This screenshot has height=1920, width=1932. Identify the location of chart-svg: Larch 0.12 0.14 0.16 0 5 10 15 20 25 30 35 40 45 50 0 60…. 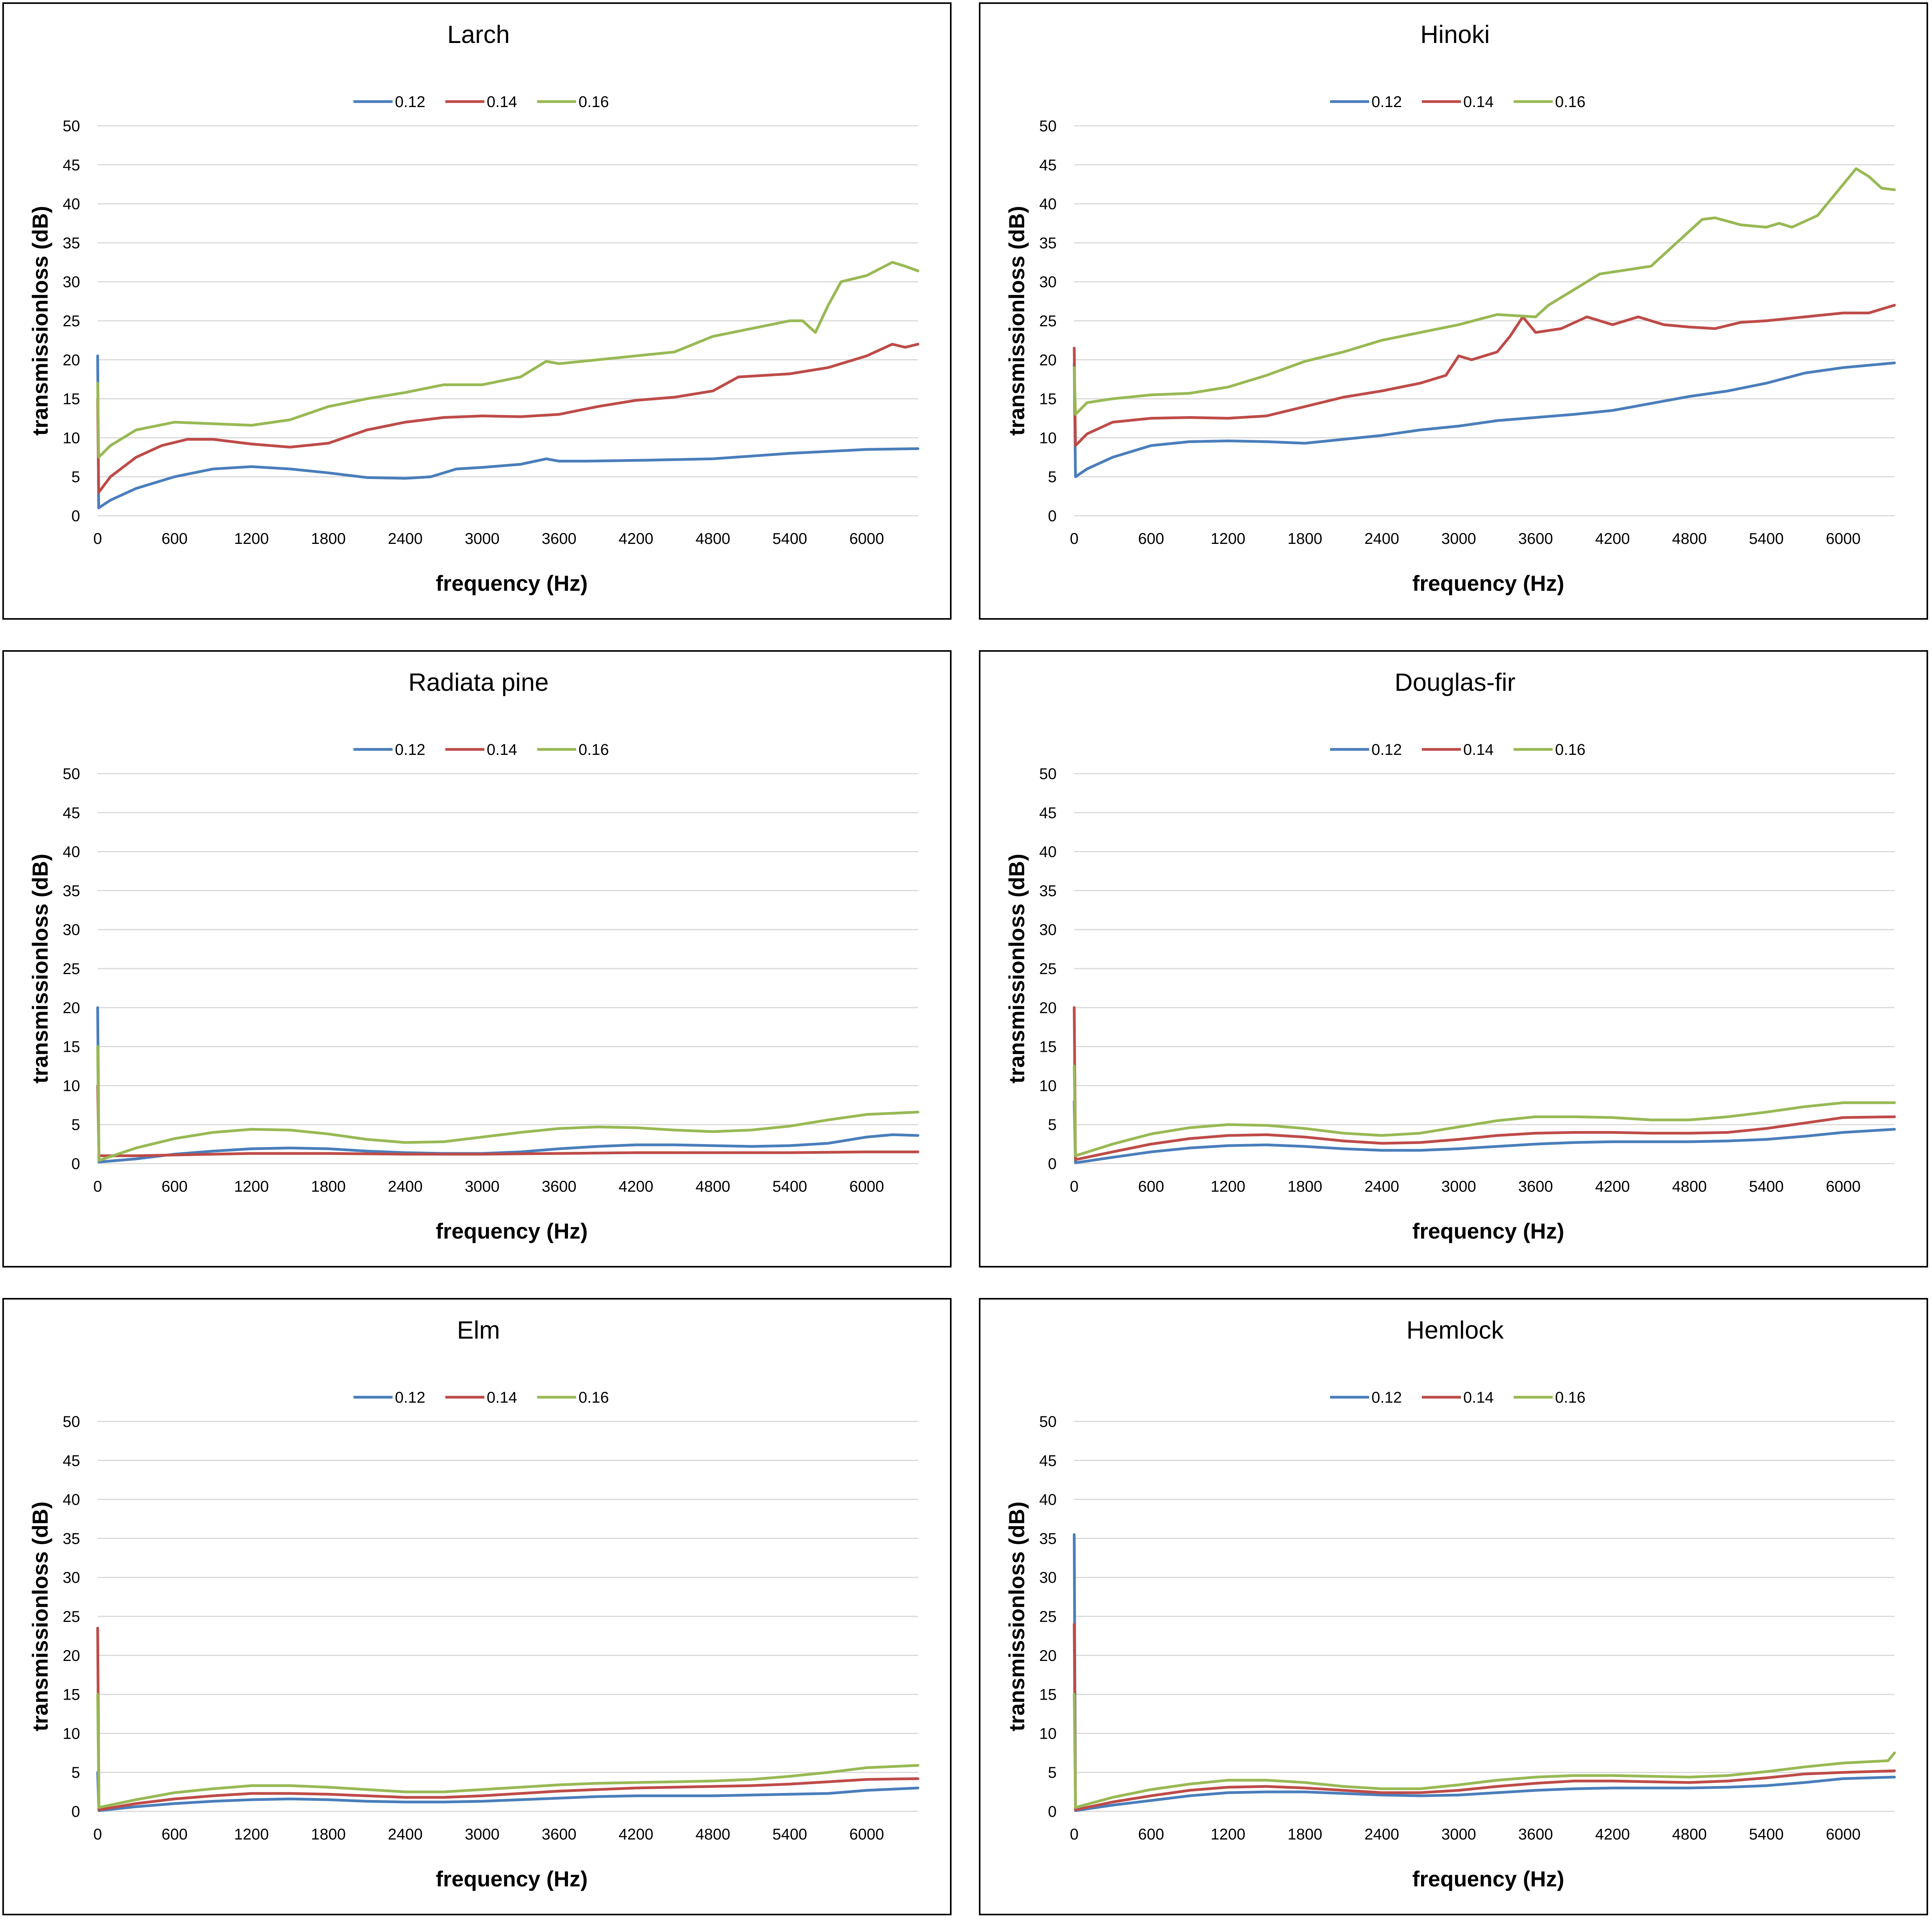
(474, 307).